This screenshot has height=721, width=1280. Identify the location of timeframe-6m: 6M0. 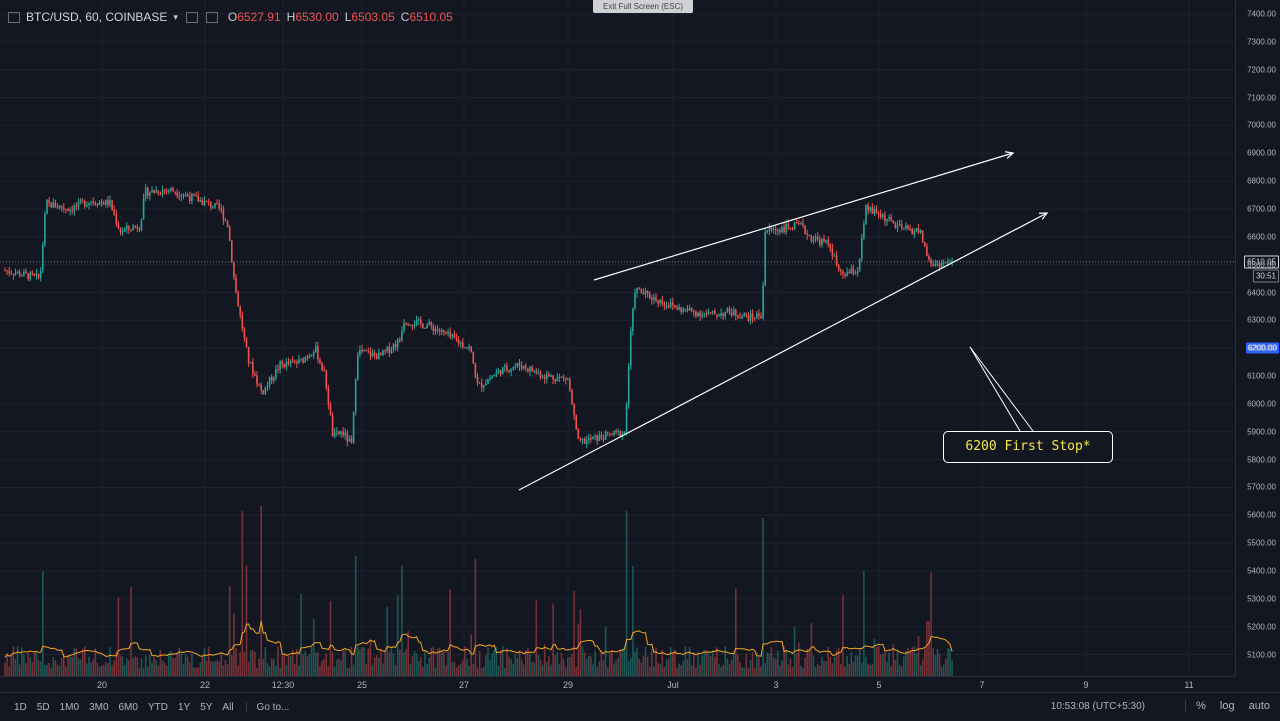
(128, 707).